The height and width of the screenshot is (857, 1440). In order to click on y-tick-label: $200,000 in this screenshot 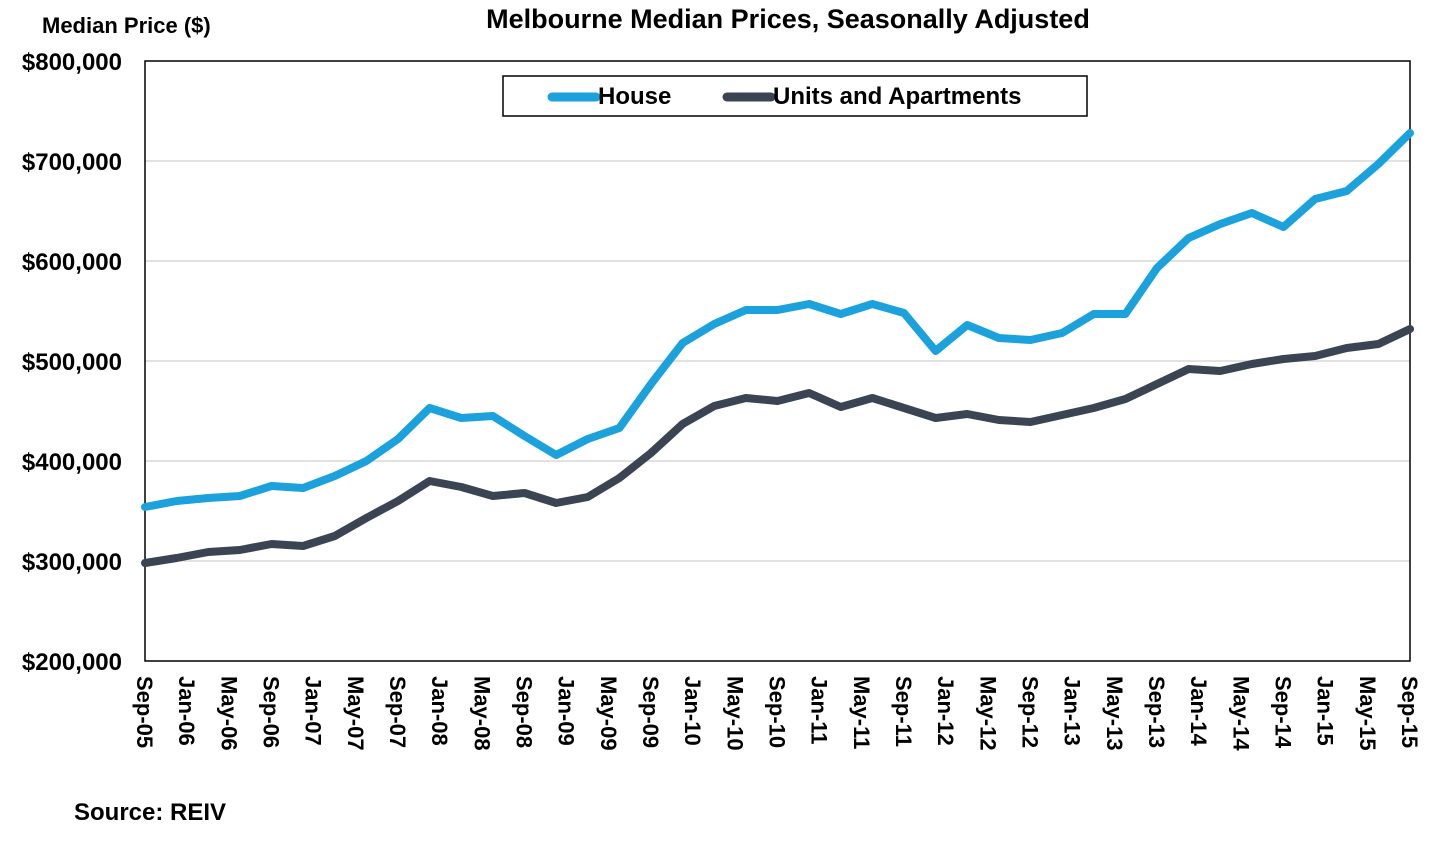, I will do `click(72, 662)`.